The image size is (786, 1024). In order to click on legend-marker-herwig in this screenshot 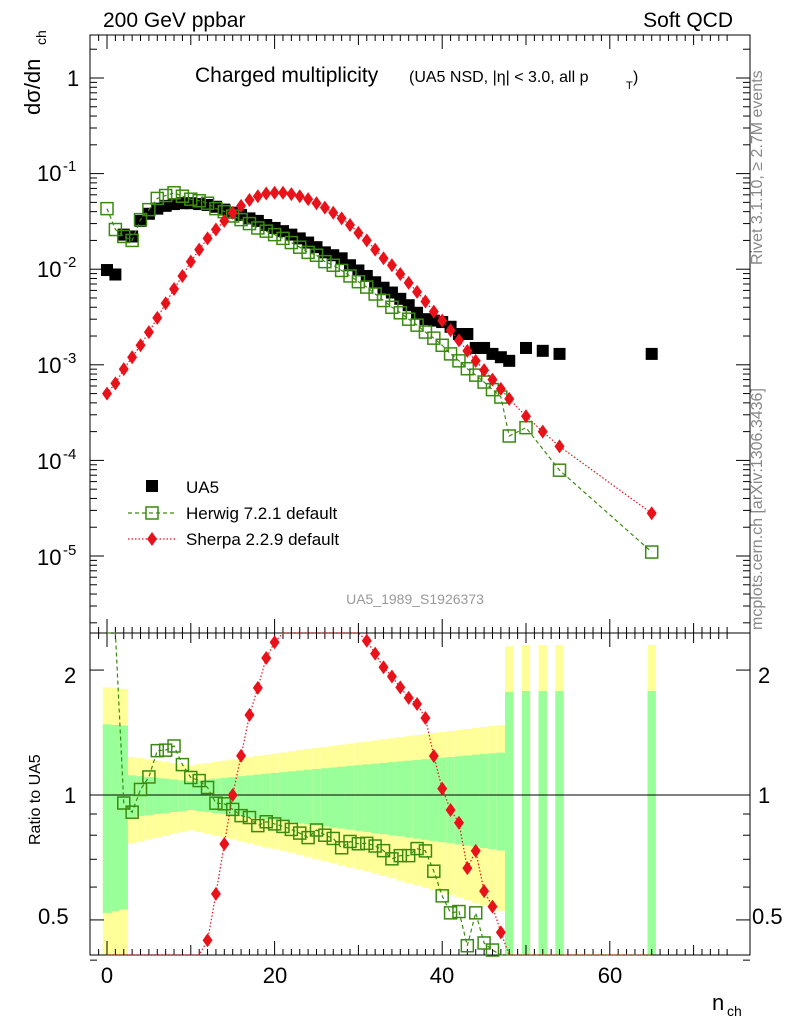, I will do `click(152, 513)`.